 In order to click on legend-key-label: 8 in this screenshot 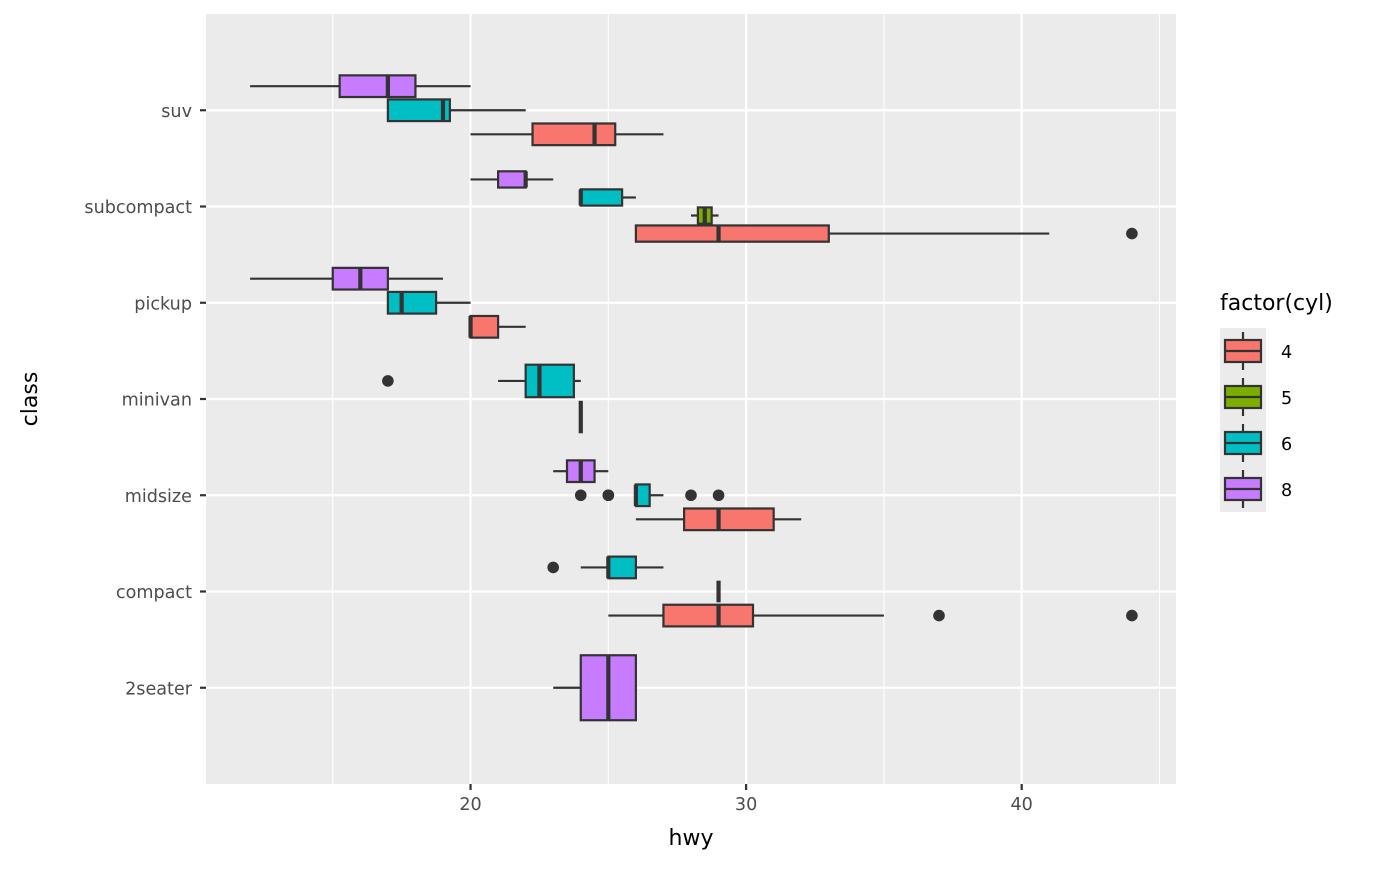, I will do `click(1286, 491)`.